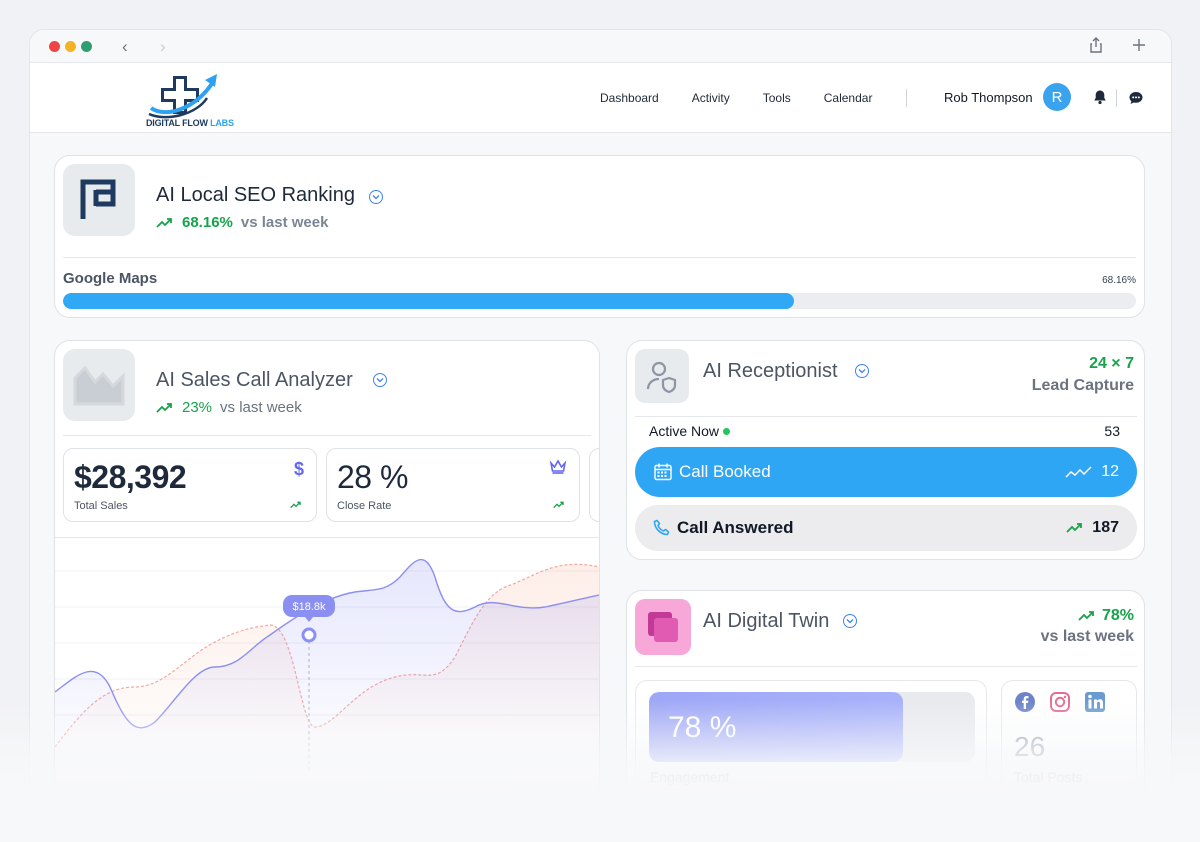 This screenshot has height=842, width=1200. What do you see at coordinates (70, 46) in the screenshot?
I see `minimize-window-button` at bounding box center [70, 46].